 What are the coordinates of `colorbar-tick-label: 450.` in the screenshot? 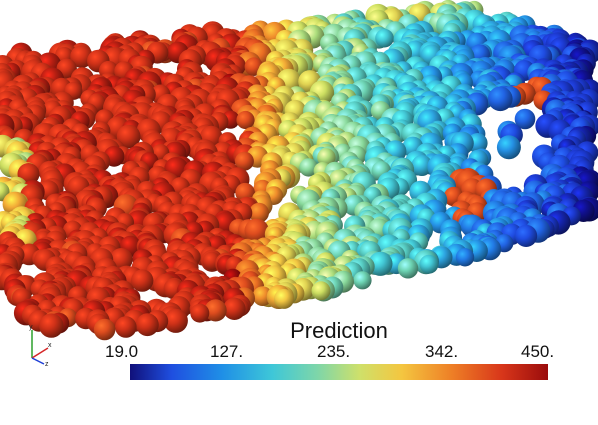 It's located at (538, 351).